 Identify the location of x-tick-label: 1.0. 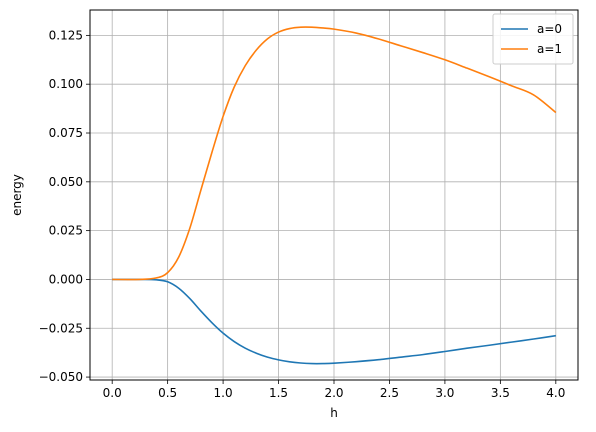
(223, 393).